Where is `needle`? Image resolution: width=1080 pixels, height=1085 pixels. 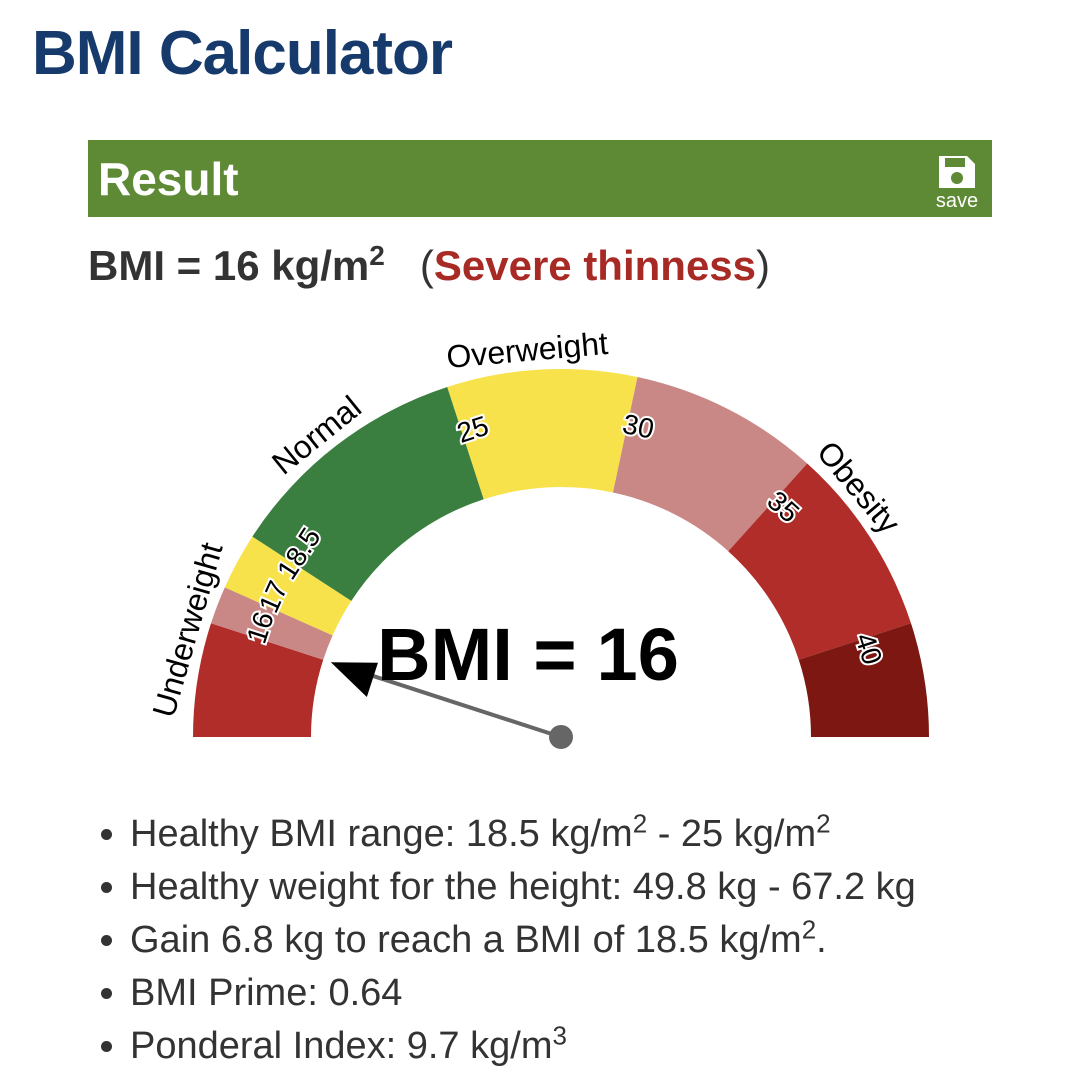
needle is located at coordinates (466, 706).